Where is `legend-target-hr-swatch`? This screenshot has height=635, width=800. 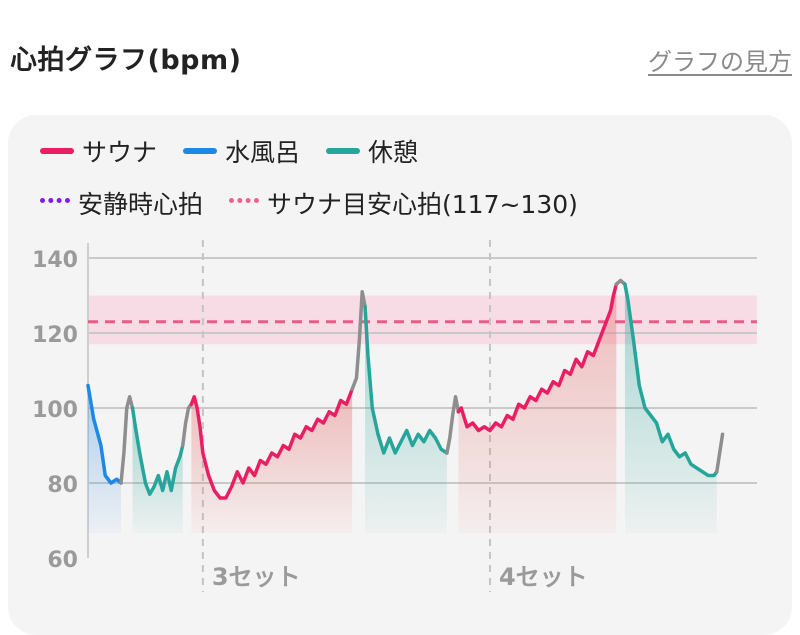
legend-target-hr-swatch is located at coordinates (244, 203).